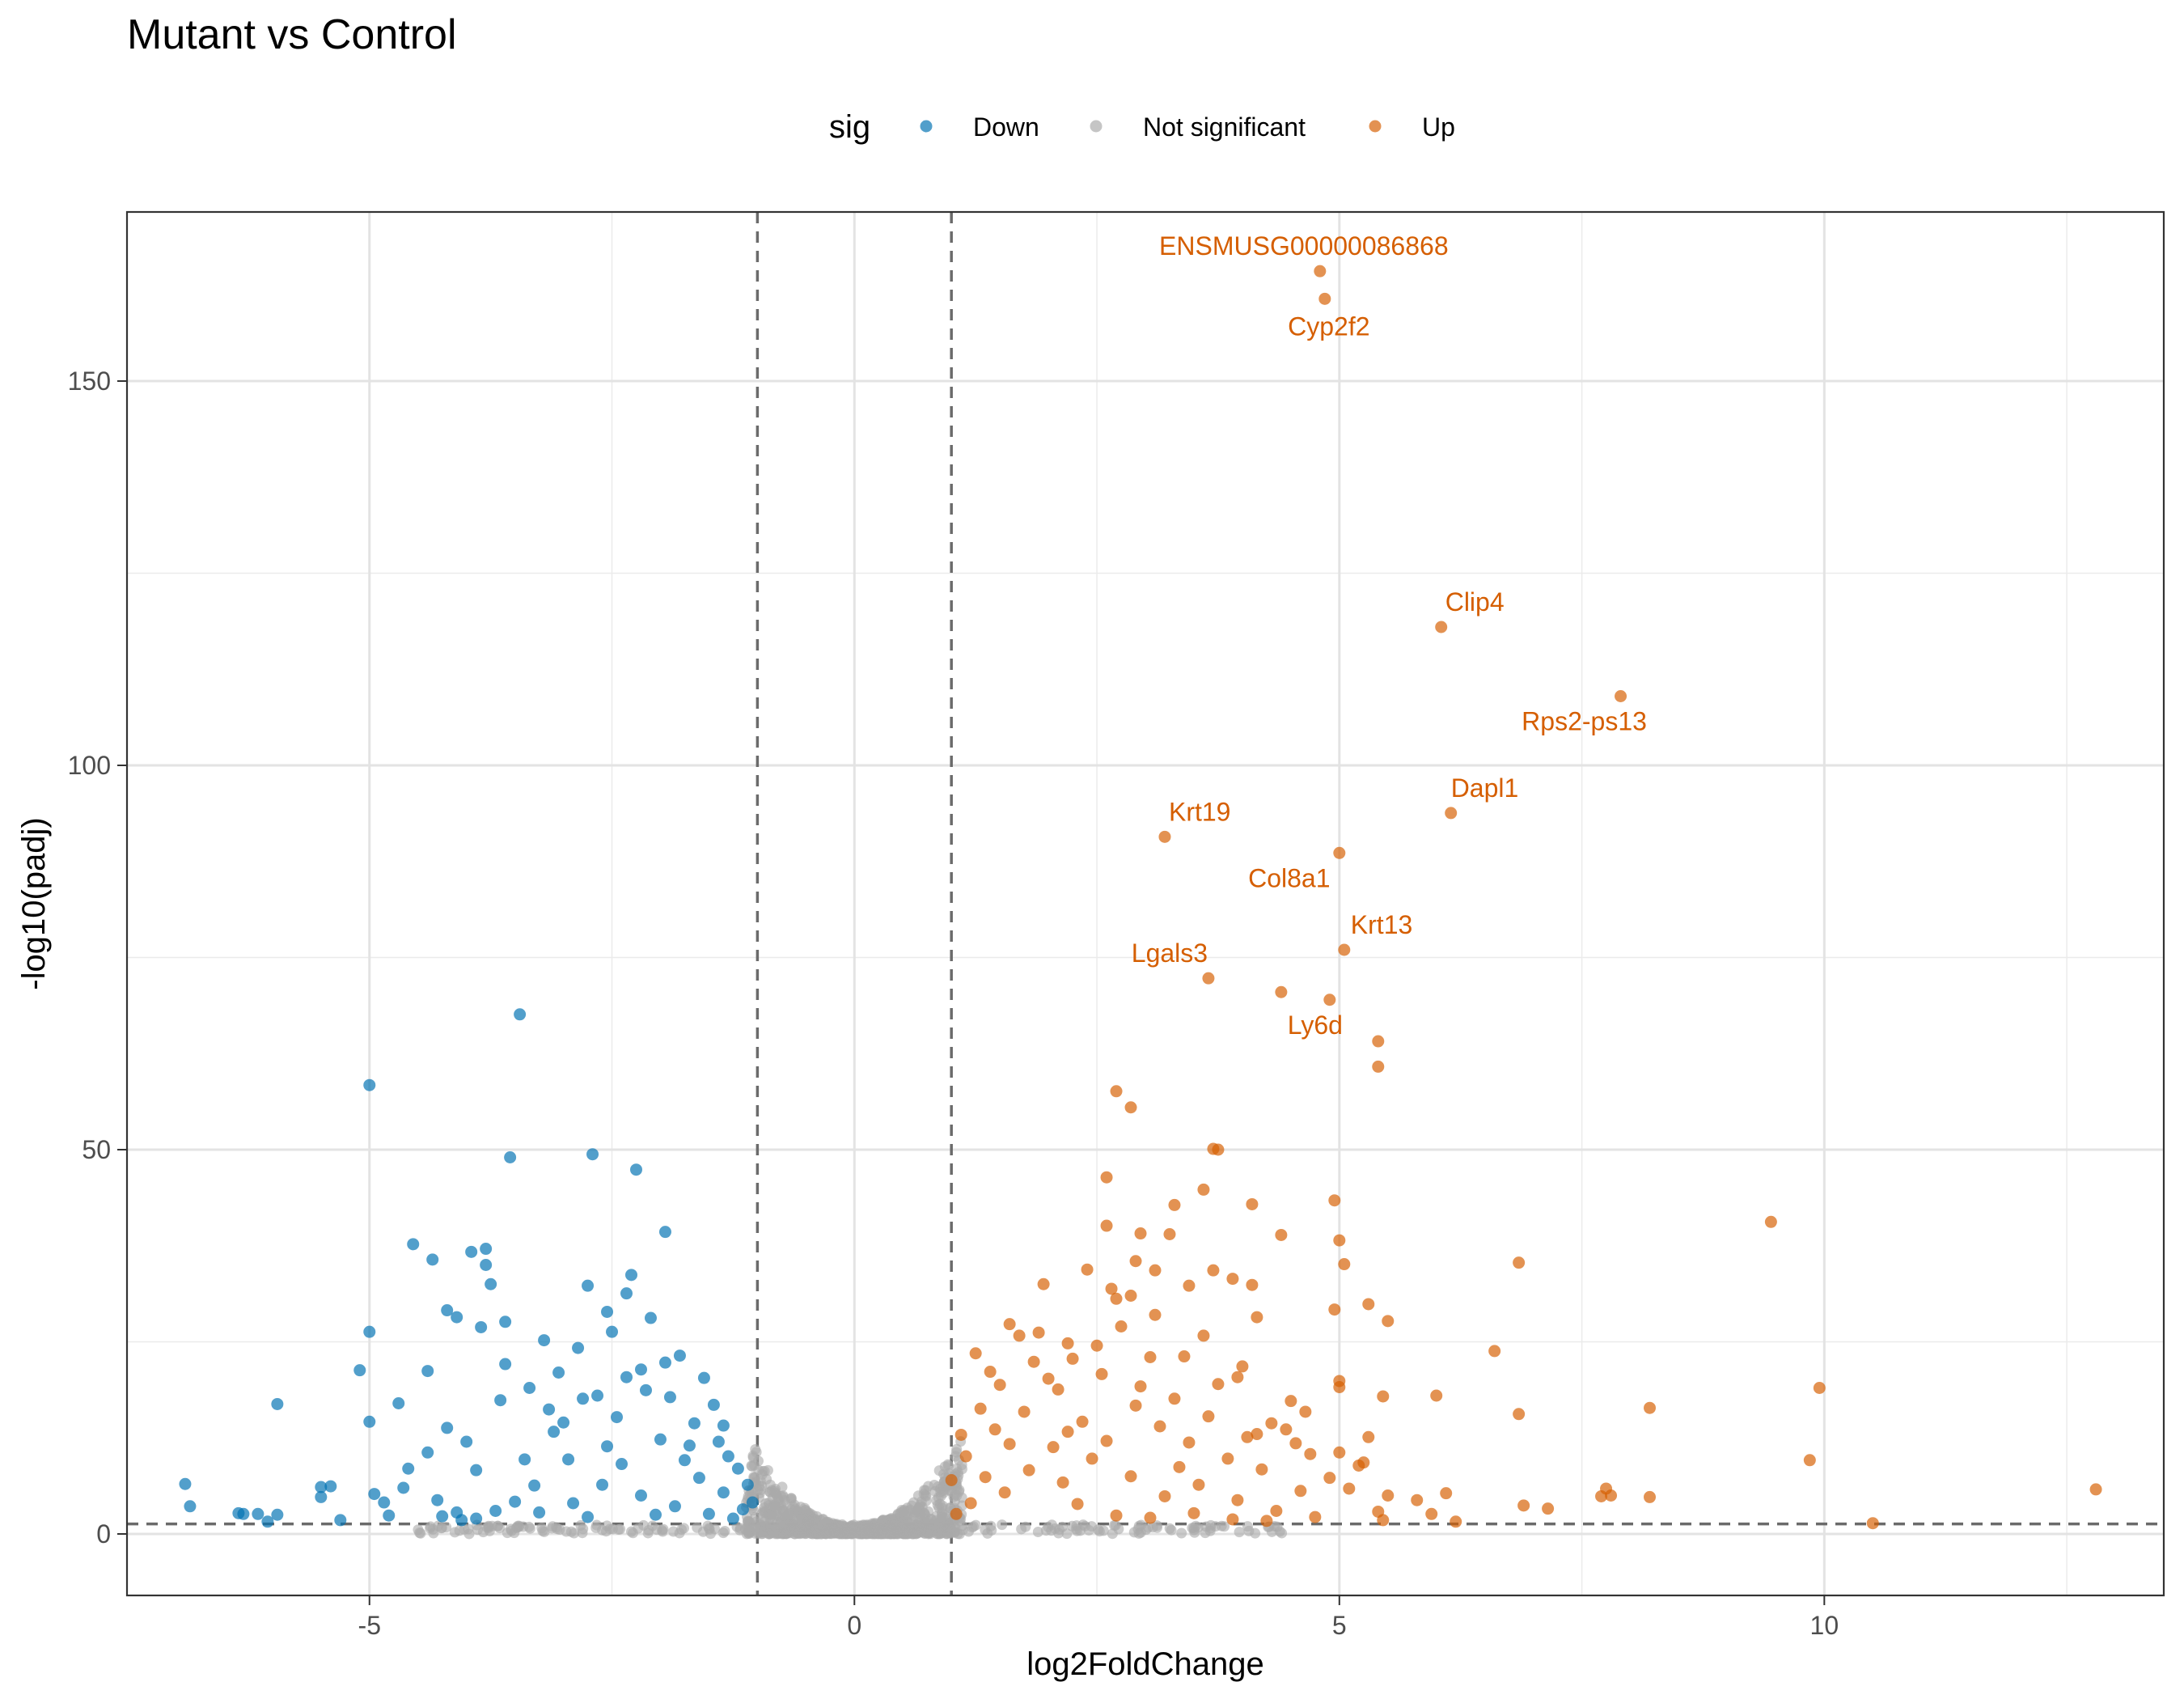 The width and height of the screenshot is (2184, 1699). Describe the element at coordinates (854, 1625) in the screenshot. I see `x-tick-label: 0` at that location.